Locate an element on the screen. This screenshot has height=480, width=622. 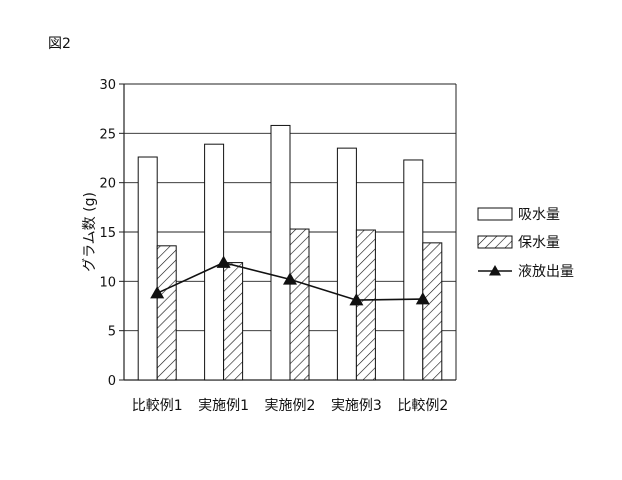
x-category-label: 実施例3 is located at coordinates (356, 406).